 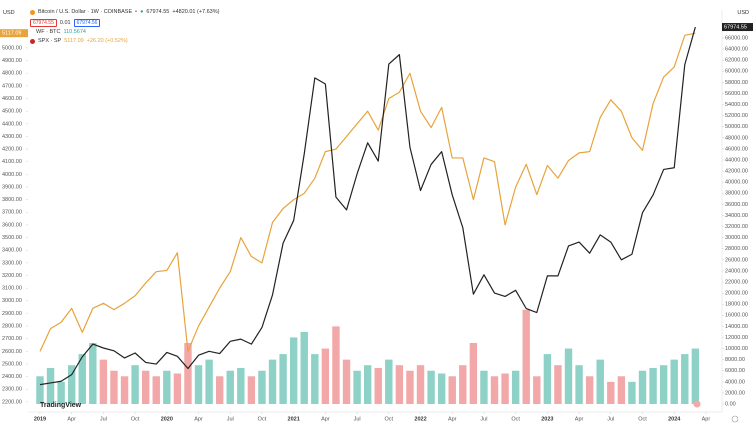 What do you see at coordinates (736, 194) in the screenshot?
I see `y2-tick-label: 38000.00` at bounding box center [736, 194].